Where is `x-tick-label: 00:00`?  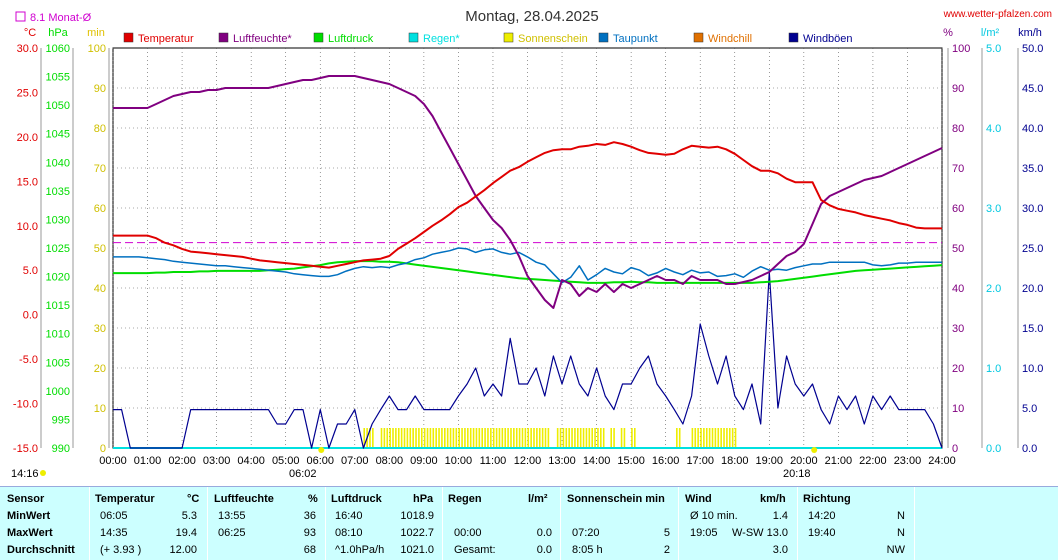 x-tick-label: 00:00 is located at coordinates (113, 461).